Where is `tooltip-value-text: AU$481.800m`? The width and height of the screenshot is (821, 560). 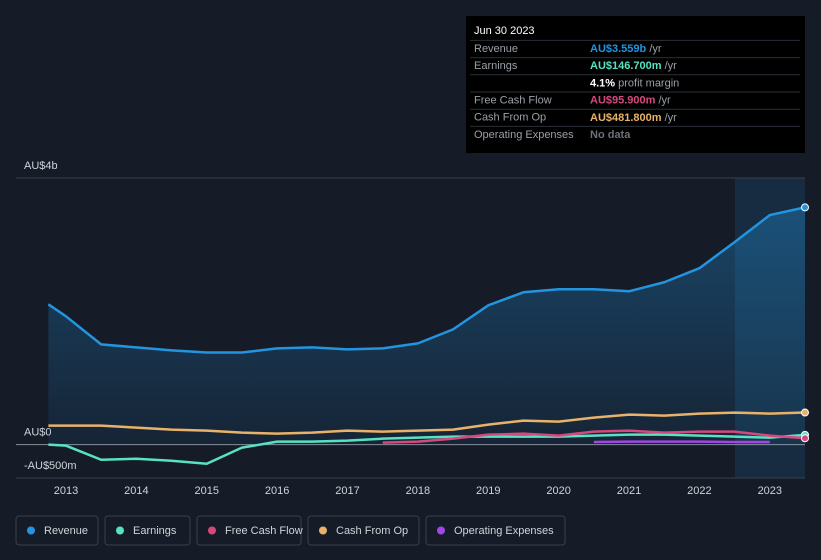
tooltip-value-text: AU$481.800m is located at coordinates (626, 118).